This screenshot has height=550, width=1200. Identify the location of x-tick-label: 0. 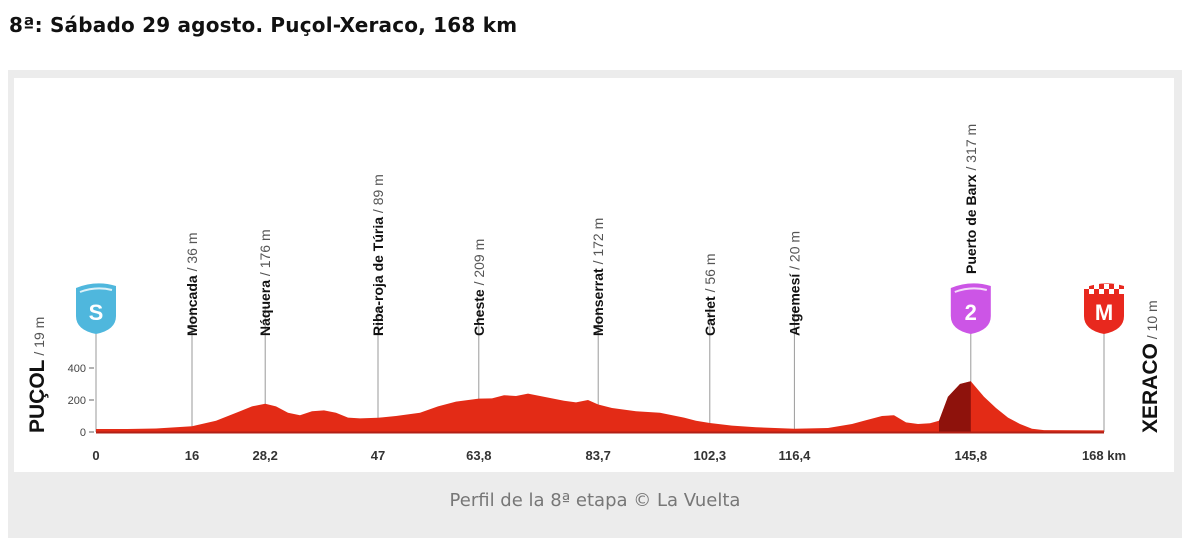
(95, 455).